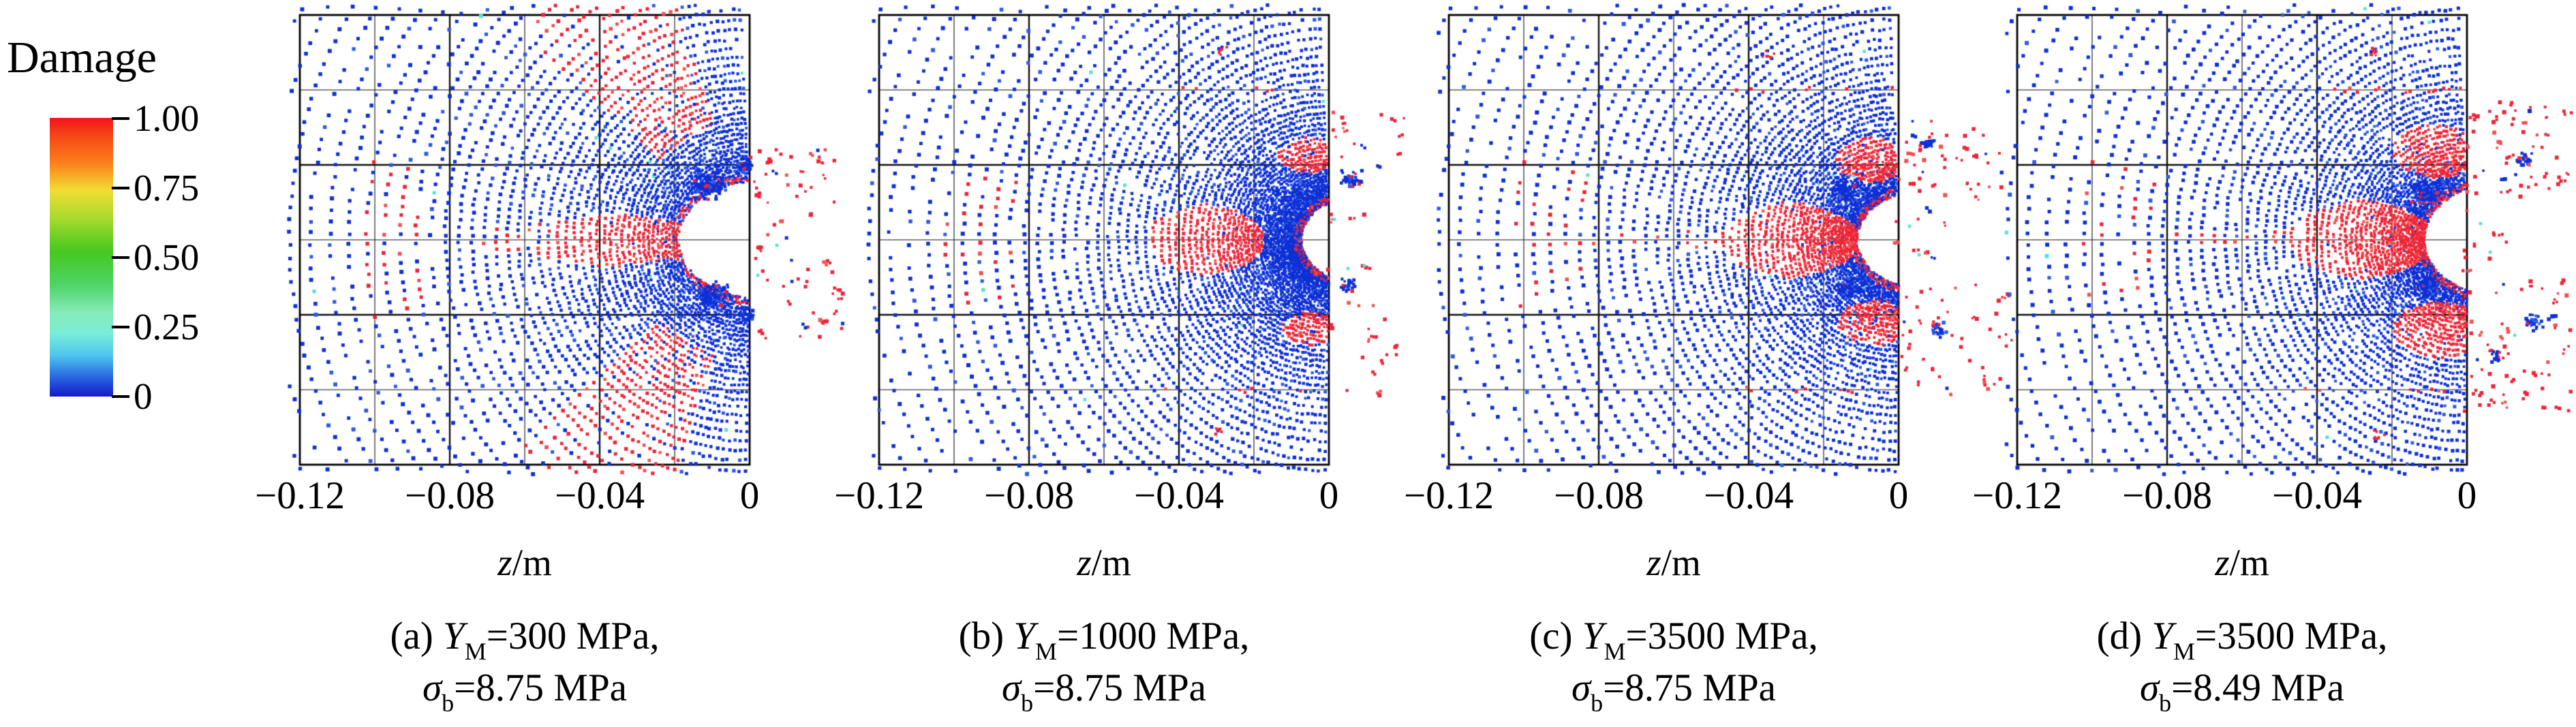 The image size is (2576, 727). I want to click on damage-colorbar: Damage 1.00 0.75 0.50 0.25 0, so click(103, 225).